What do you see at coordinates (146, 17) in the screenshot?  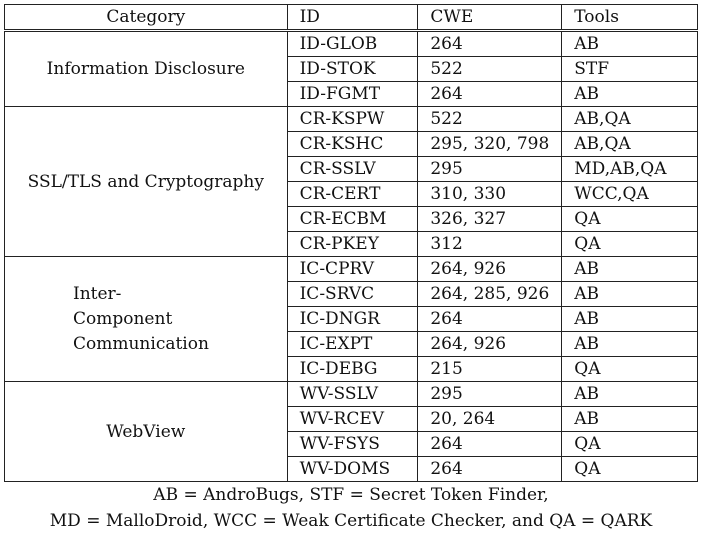 I see `header-category: Category` at bounding box center [146, 17].